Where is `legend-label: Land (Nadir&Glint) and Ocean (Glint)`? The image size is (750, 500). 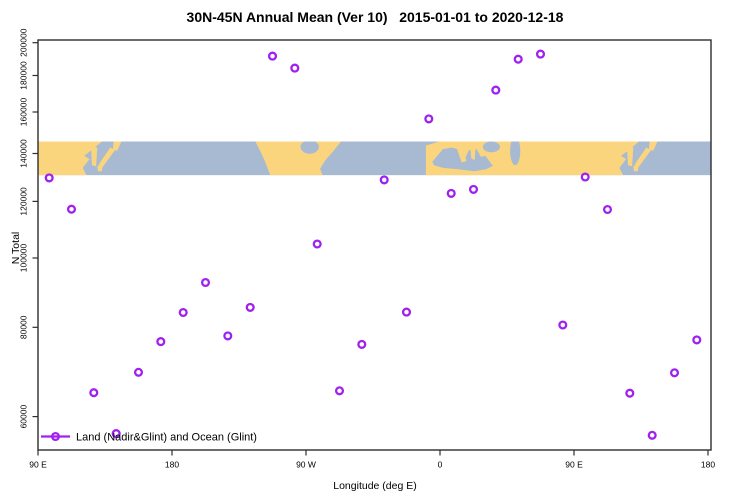 legend-label: Land (Nadir&Glint) and Ocean (Glint) is located at coordinates (166, 438).